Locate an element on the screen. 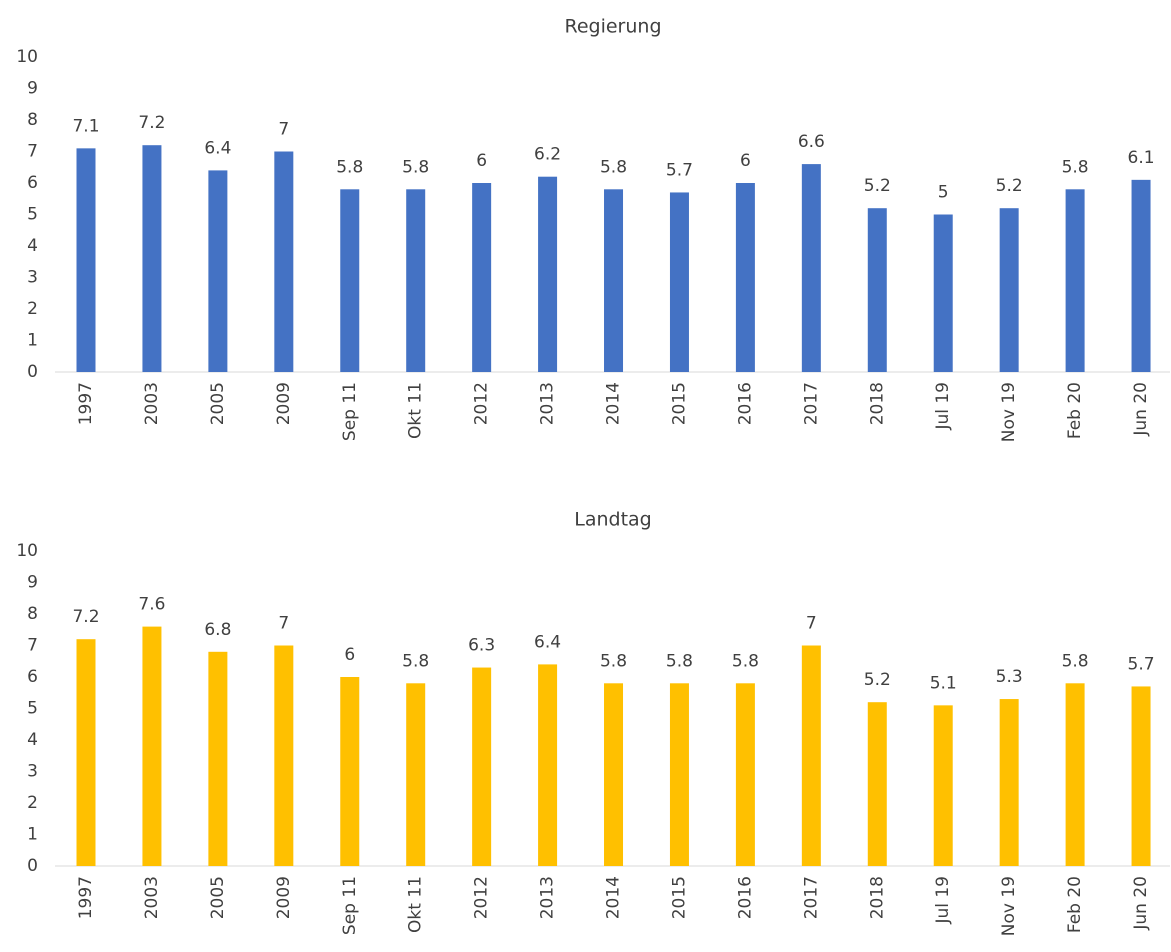 The width and height of the screenshot is (1171, 952). x-tick-label: 2003 is located at coordinates (152, 403).